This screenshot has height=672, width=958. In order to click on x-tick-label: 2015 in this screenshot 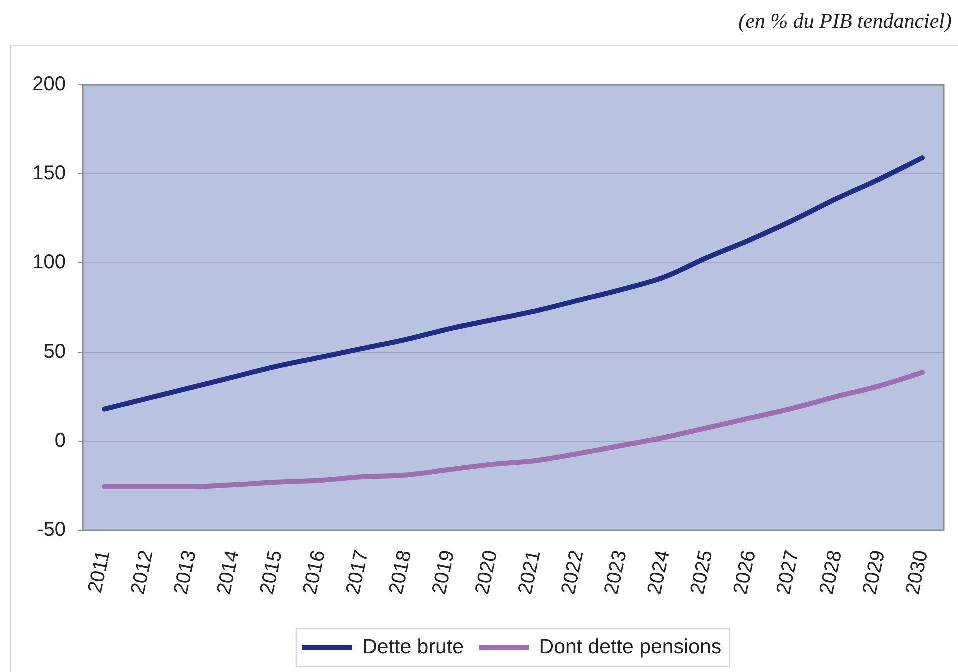, I will do `click(272, 572)`.